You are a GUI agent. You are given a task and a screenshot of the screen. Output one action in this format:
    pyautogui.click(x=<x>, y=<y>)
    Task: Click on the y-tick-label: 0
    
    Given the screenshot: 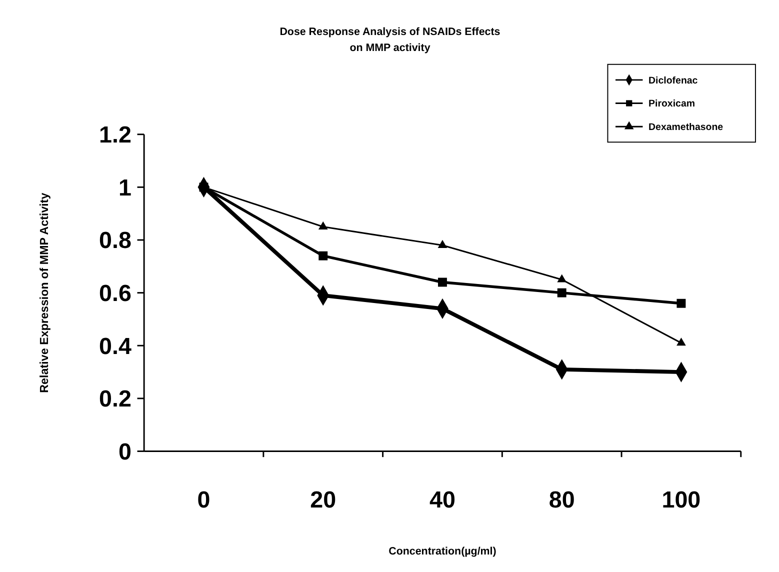 What is the action you would take?
    pyautogui.click(x=125, y=451)
    